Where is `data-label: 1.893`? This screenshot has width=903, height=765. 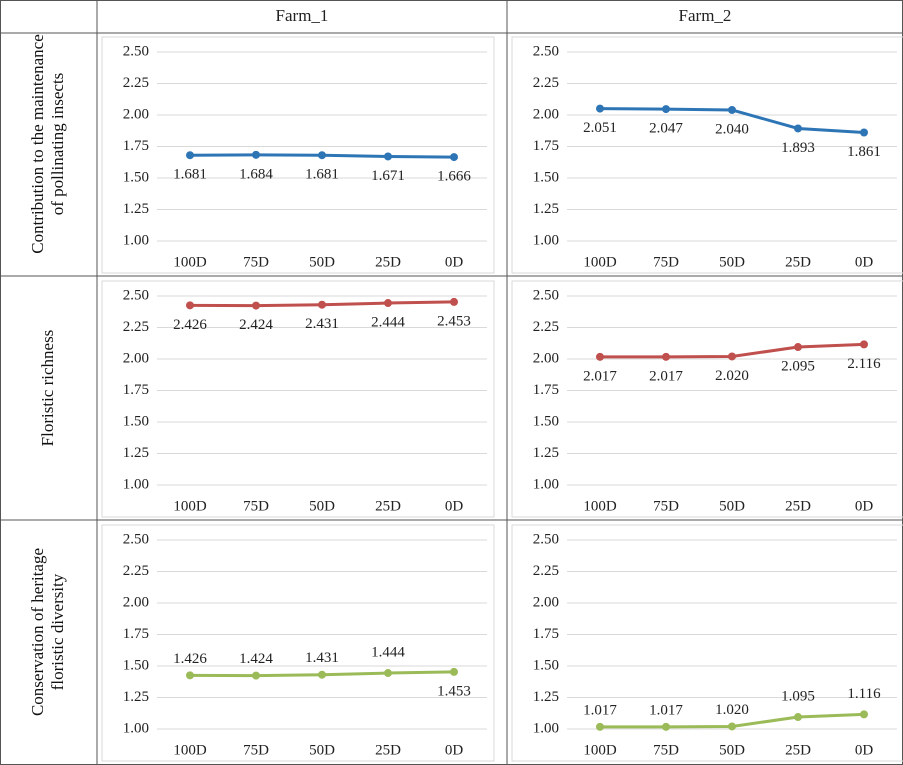 data-label: 1.893 is located at coordinates (798, 148).